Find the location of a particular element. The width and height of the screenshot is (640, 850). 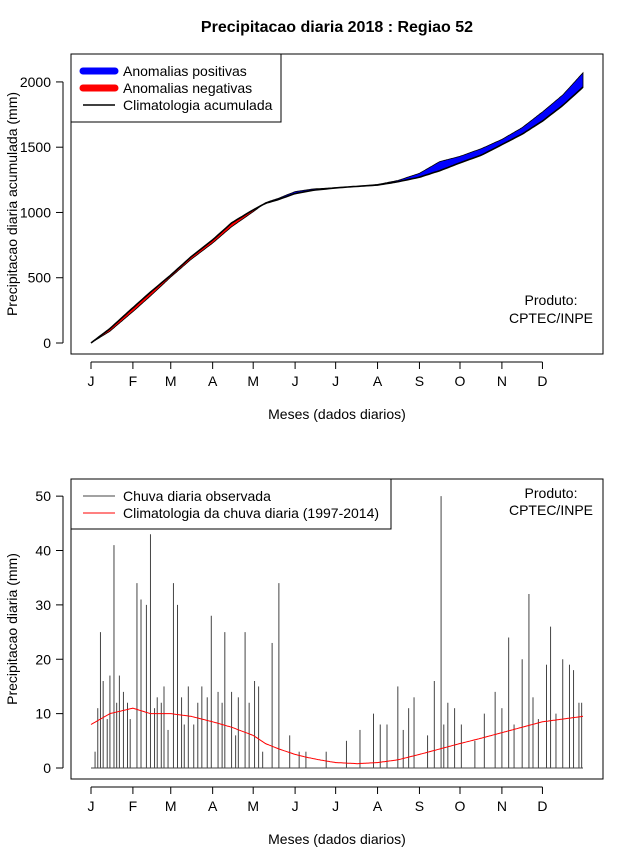

legend-label-climatology-cumulative: Climatologia acumulada is located at coordinates (198, 105).